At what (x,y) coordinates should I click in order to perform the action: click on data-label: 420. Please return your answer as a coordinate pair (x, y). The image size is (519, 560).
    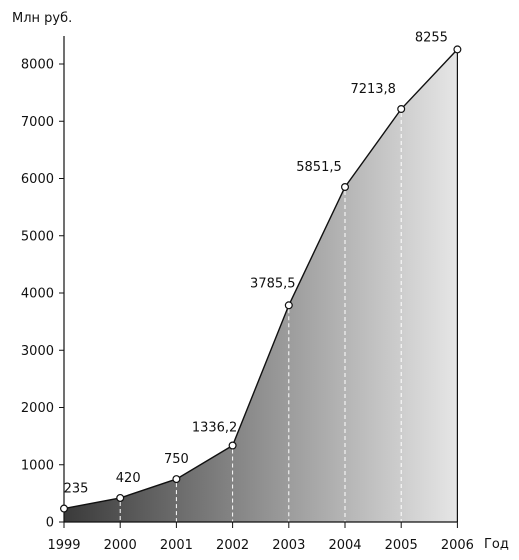
    Looking at the image, I should click on (128, 478).